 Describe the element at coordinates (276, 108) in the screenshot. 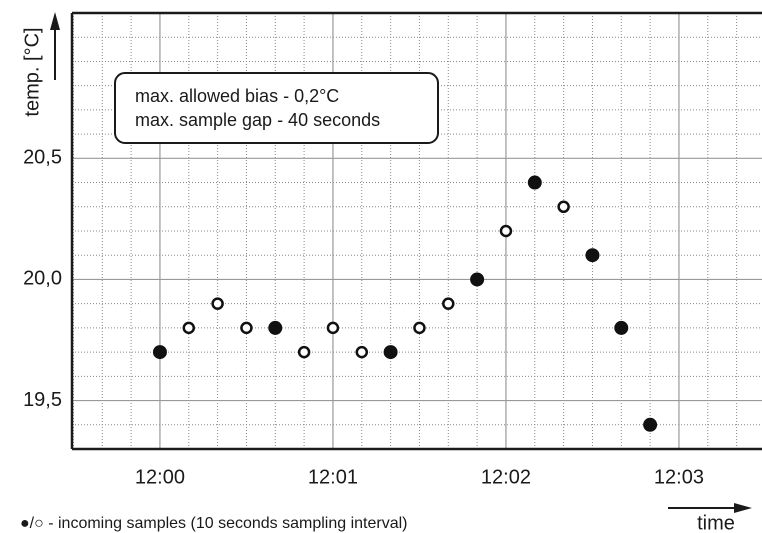

I see `annotation-box` at that location.